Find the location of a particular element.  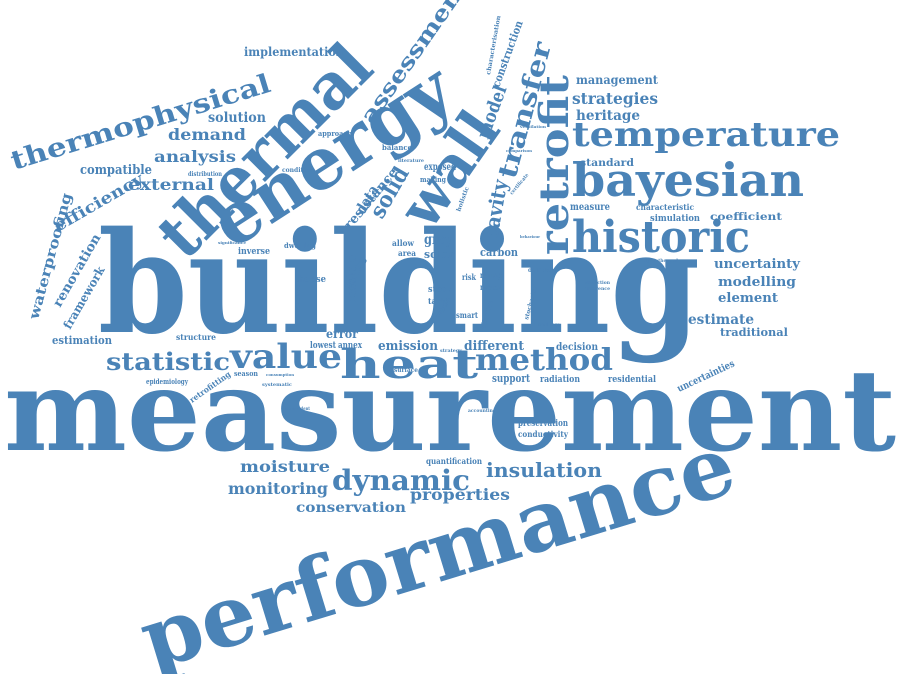

word-moisture: moisture is located at coordinates (285, 466).